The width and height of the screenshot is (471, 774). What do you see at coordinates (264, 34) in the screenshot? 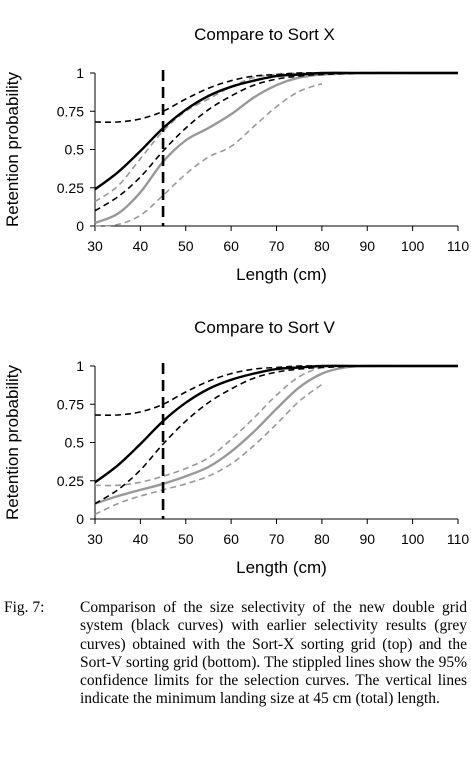
I see `chart-title: Compare to Sort X` at bounding box center [264, 34].